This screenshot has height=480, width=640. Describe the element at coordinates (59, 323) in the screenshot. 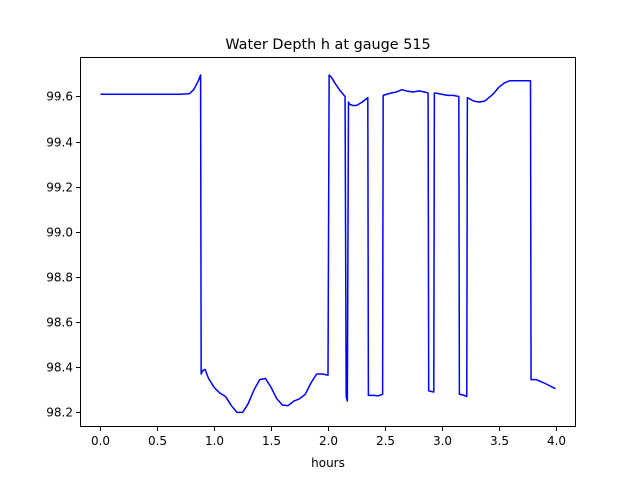

I see `y-tick-label: 98.6` at that location.